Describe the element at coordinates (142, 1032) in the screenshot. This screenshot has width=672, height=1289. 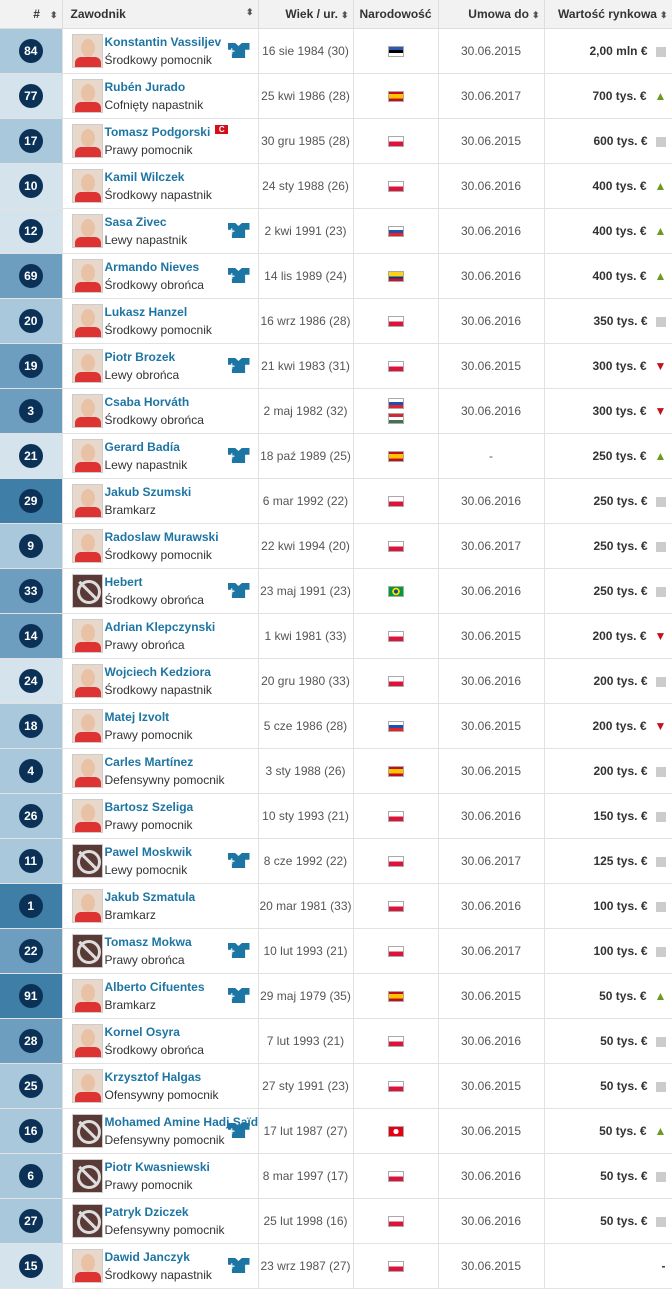
I see `player-name-link: Kornel Osyra` at that location.